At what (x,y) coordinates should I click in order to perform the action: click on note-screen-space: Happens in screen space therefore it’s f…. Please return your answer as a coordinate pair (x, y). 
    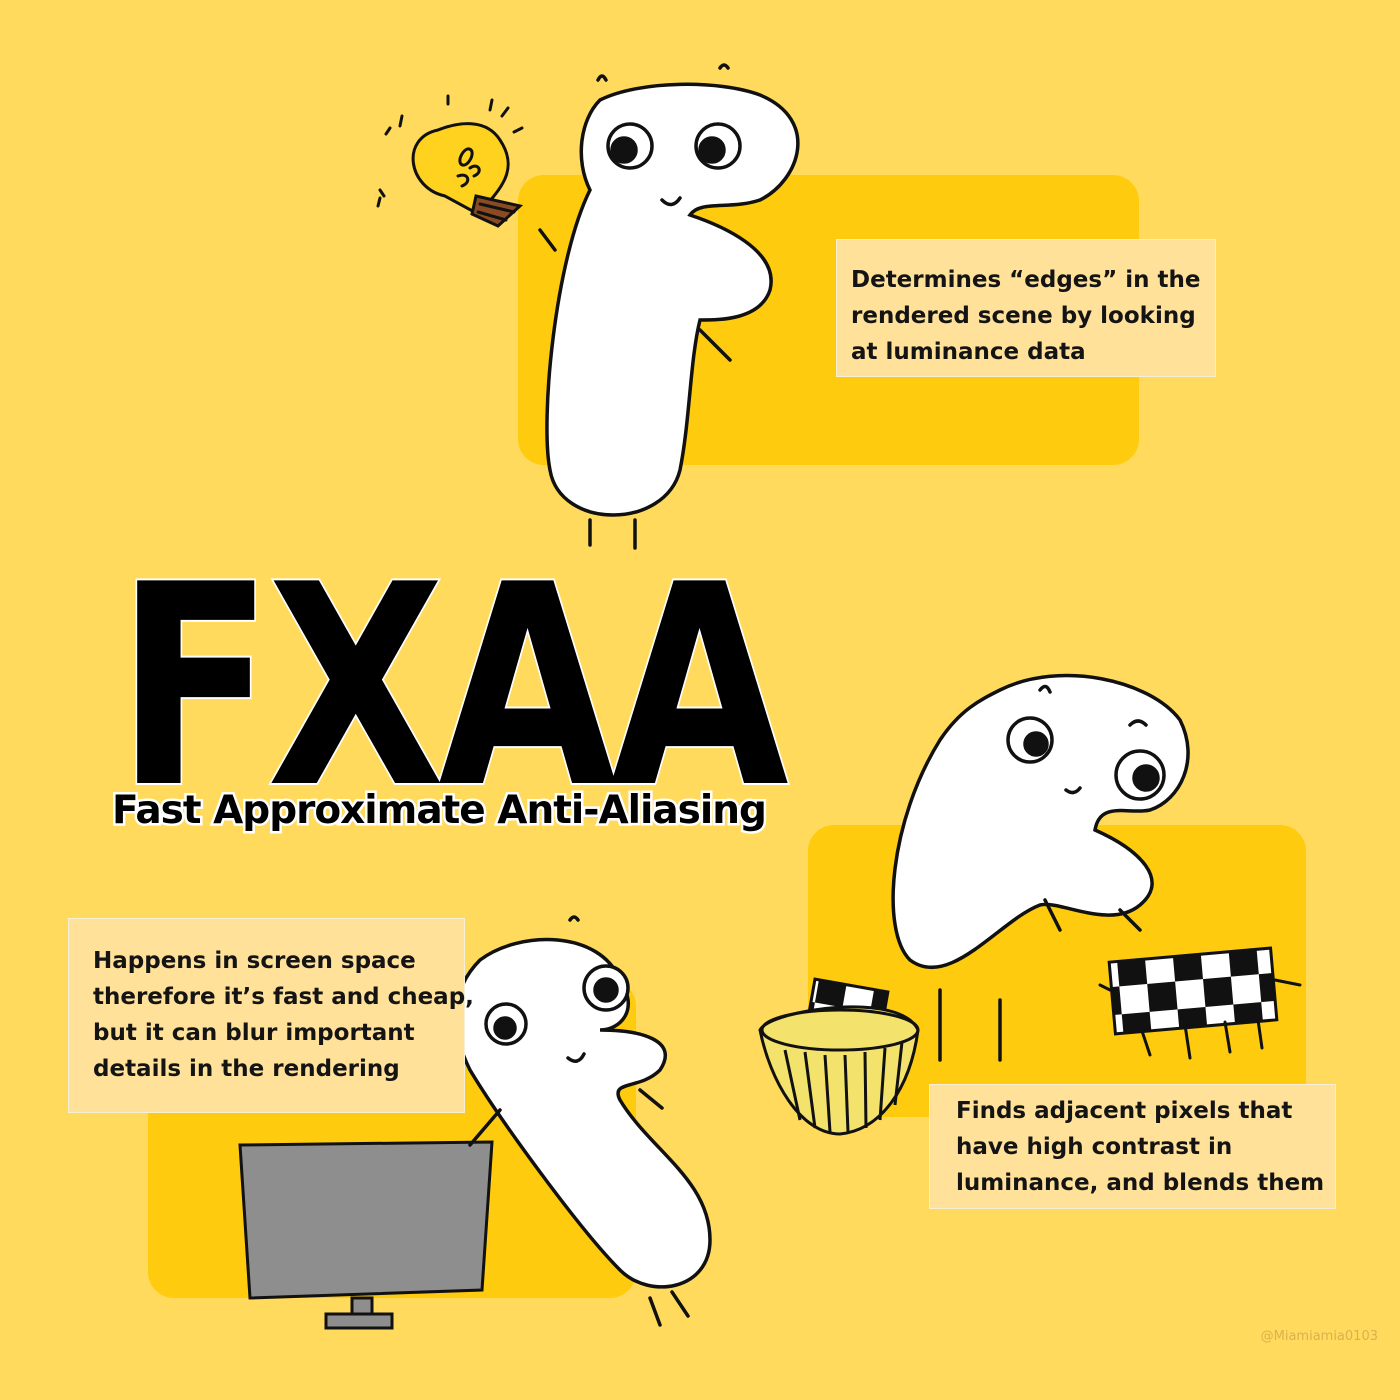
    Looking at the image, I should click on (271, 1015).